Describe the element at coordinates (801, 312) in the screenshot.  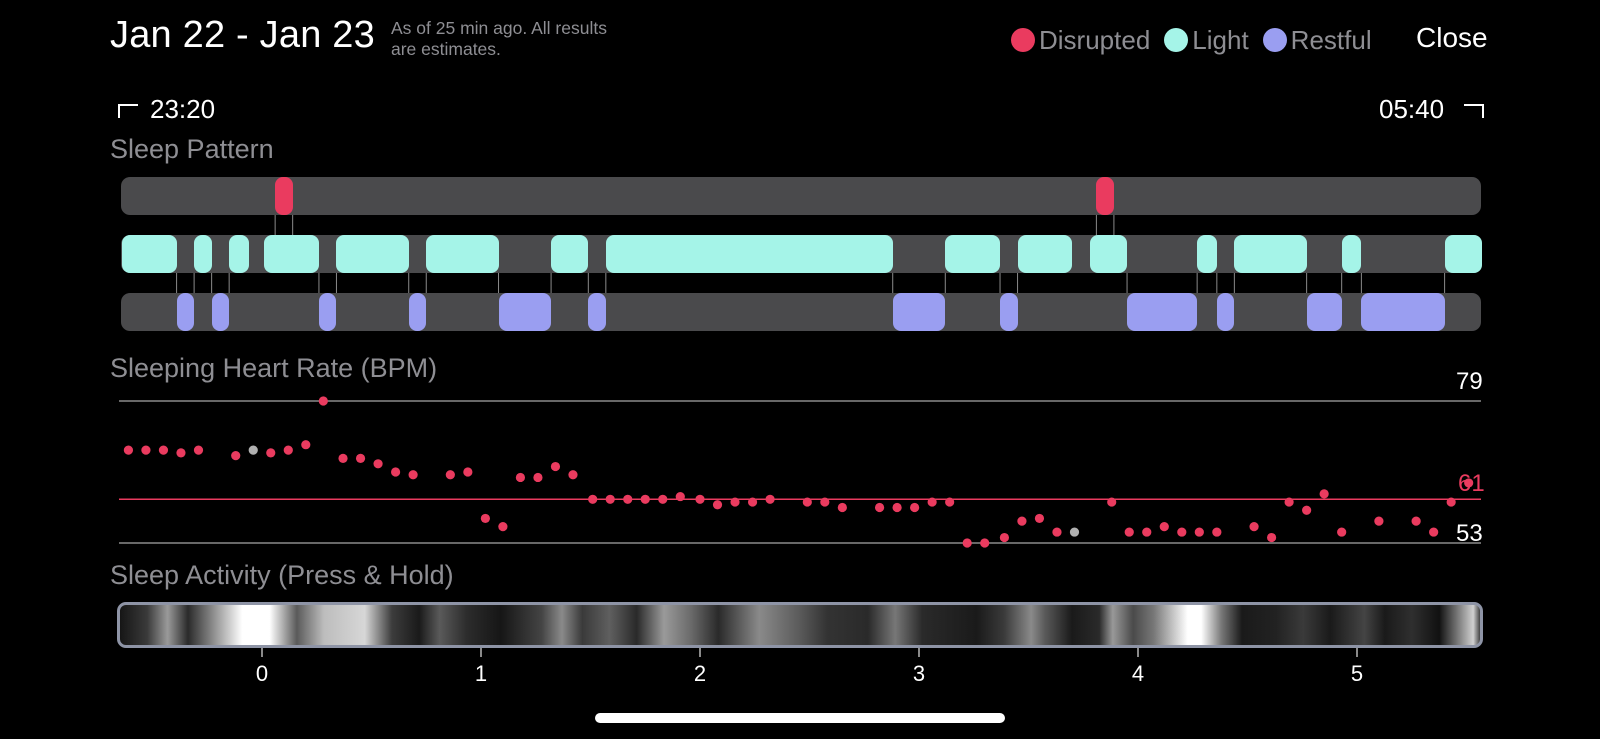
I see `restful-track` at that location.